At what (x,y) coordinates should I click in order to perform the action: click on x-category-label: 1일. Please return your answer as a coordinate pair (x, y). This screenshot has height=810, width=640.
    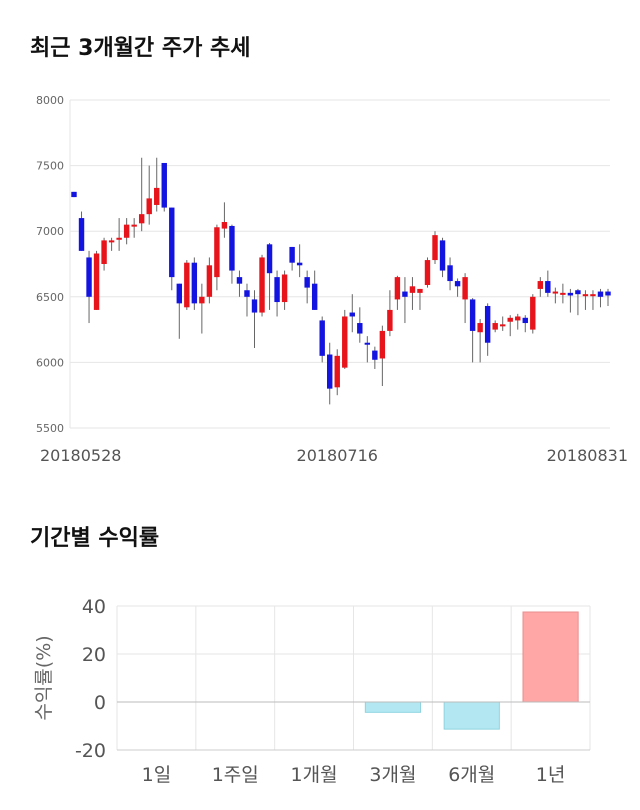
    Looking at the image, I should click on (157, 775).